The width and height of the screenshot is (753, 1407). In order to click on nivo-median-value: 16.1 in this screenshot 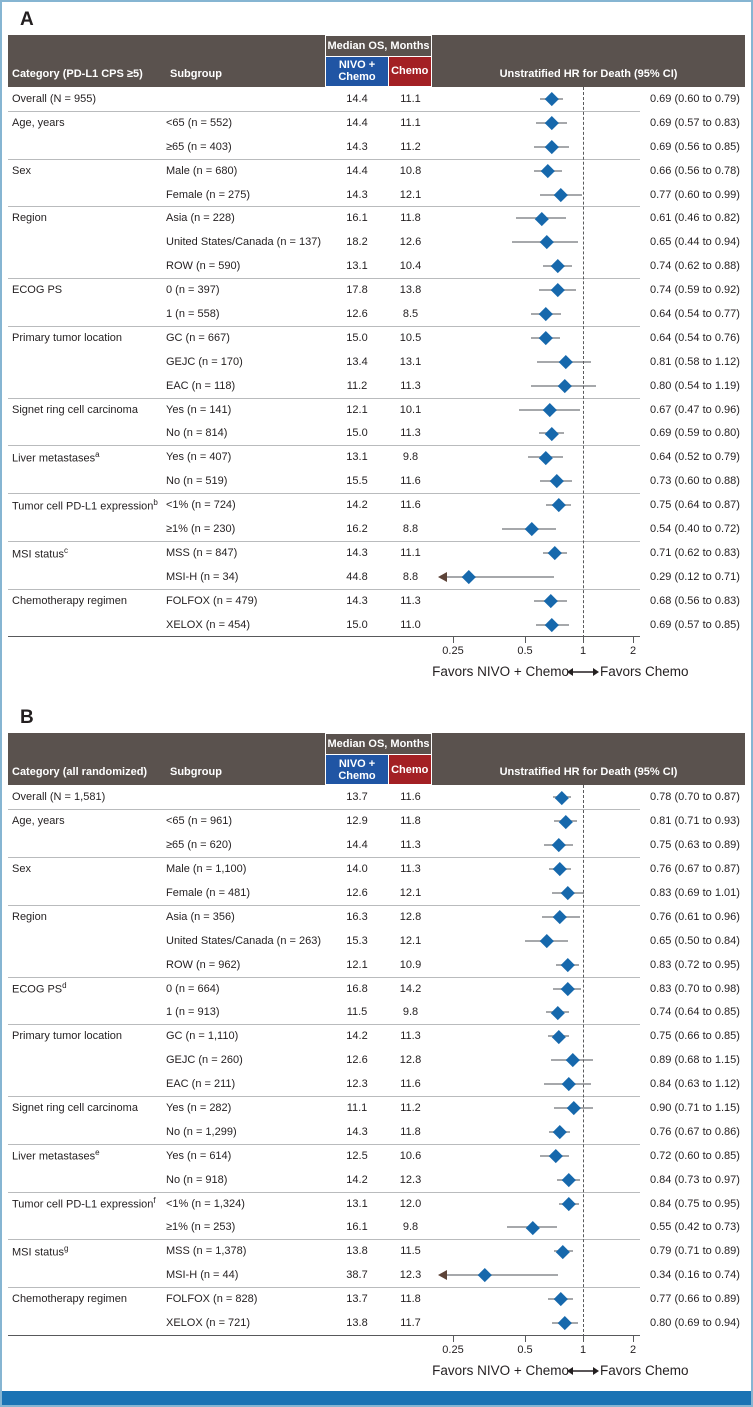, I will do `click(357, 218)`.